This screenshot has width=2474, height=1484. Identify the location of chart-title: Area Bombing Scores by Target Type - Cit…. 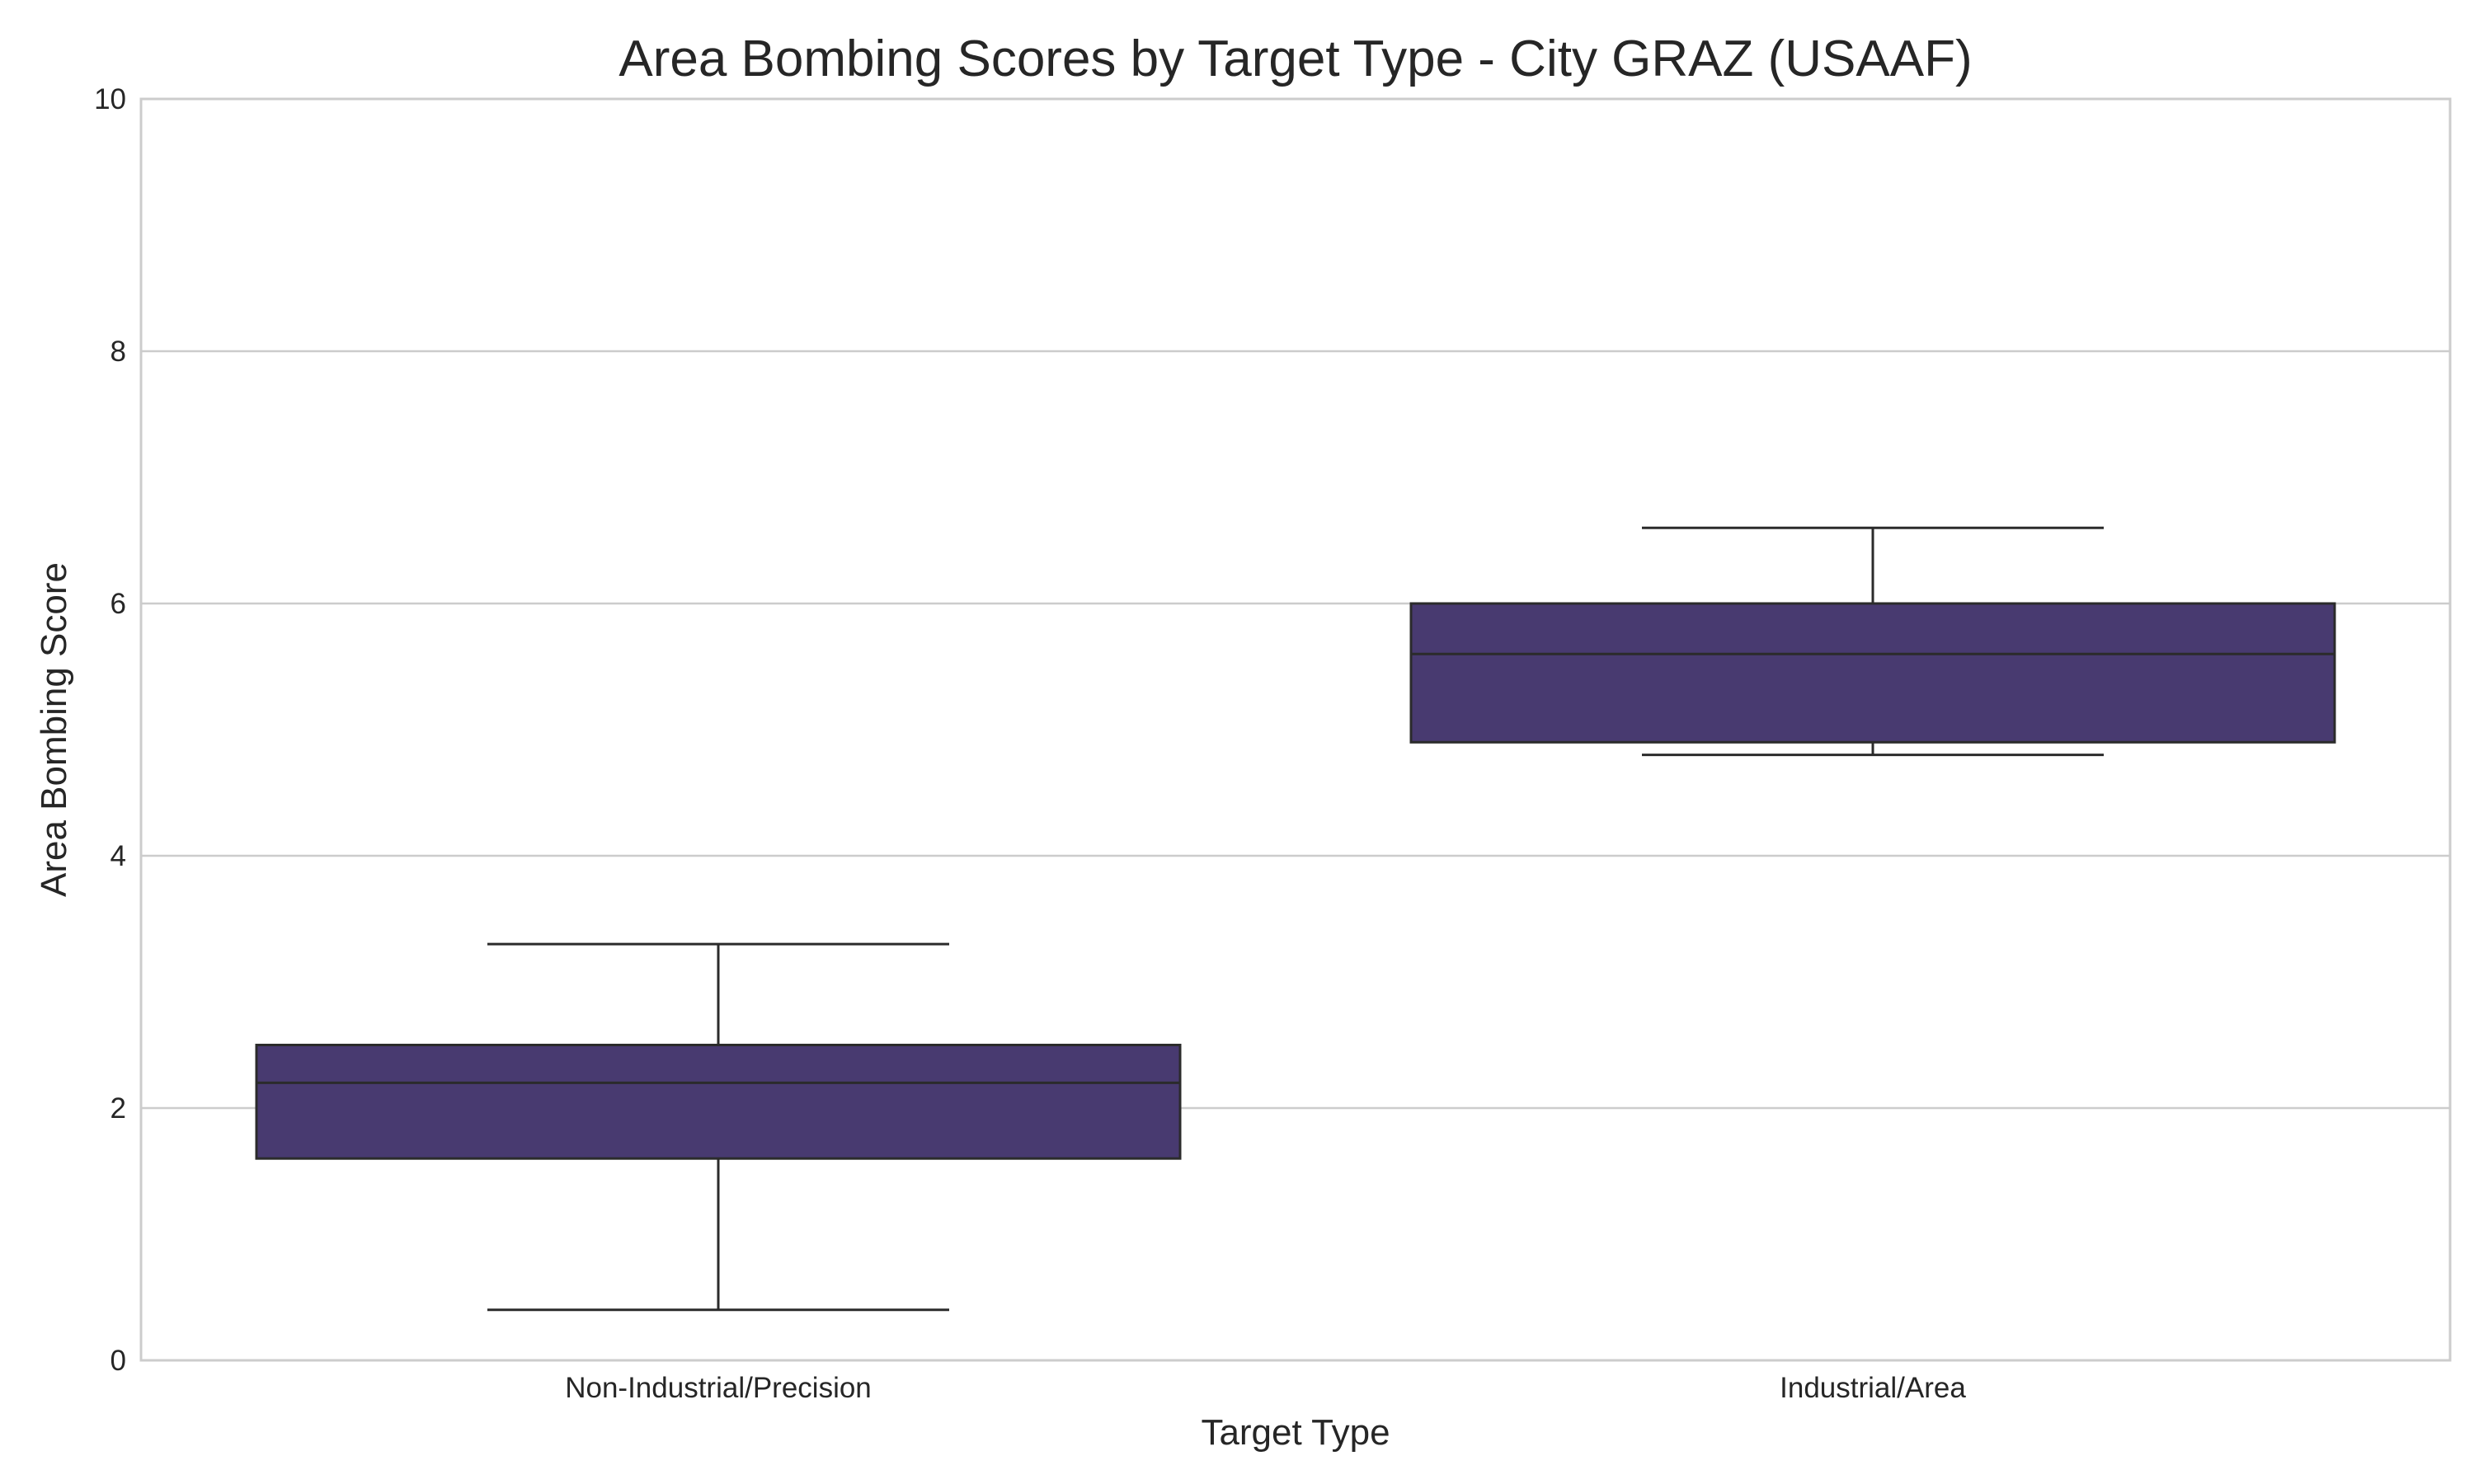
(1295, 59).